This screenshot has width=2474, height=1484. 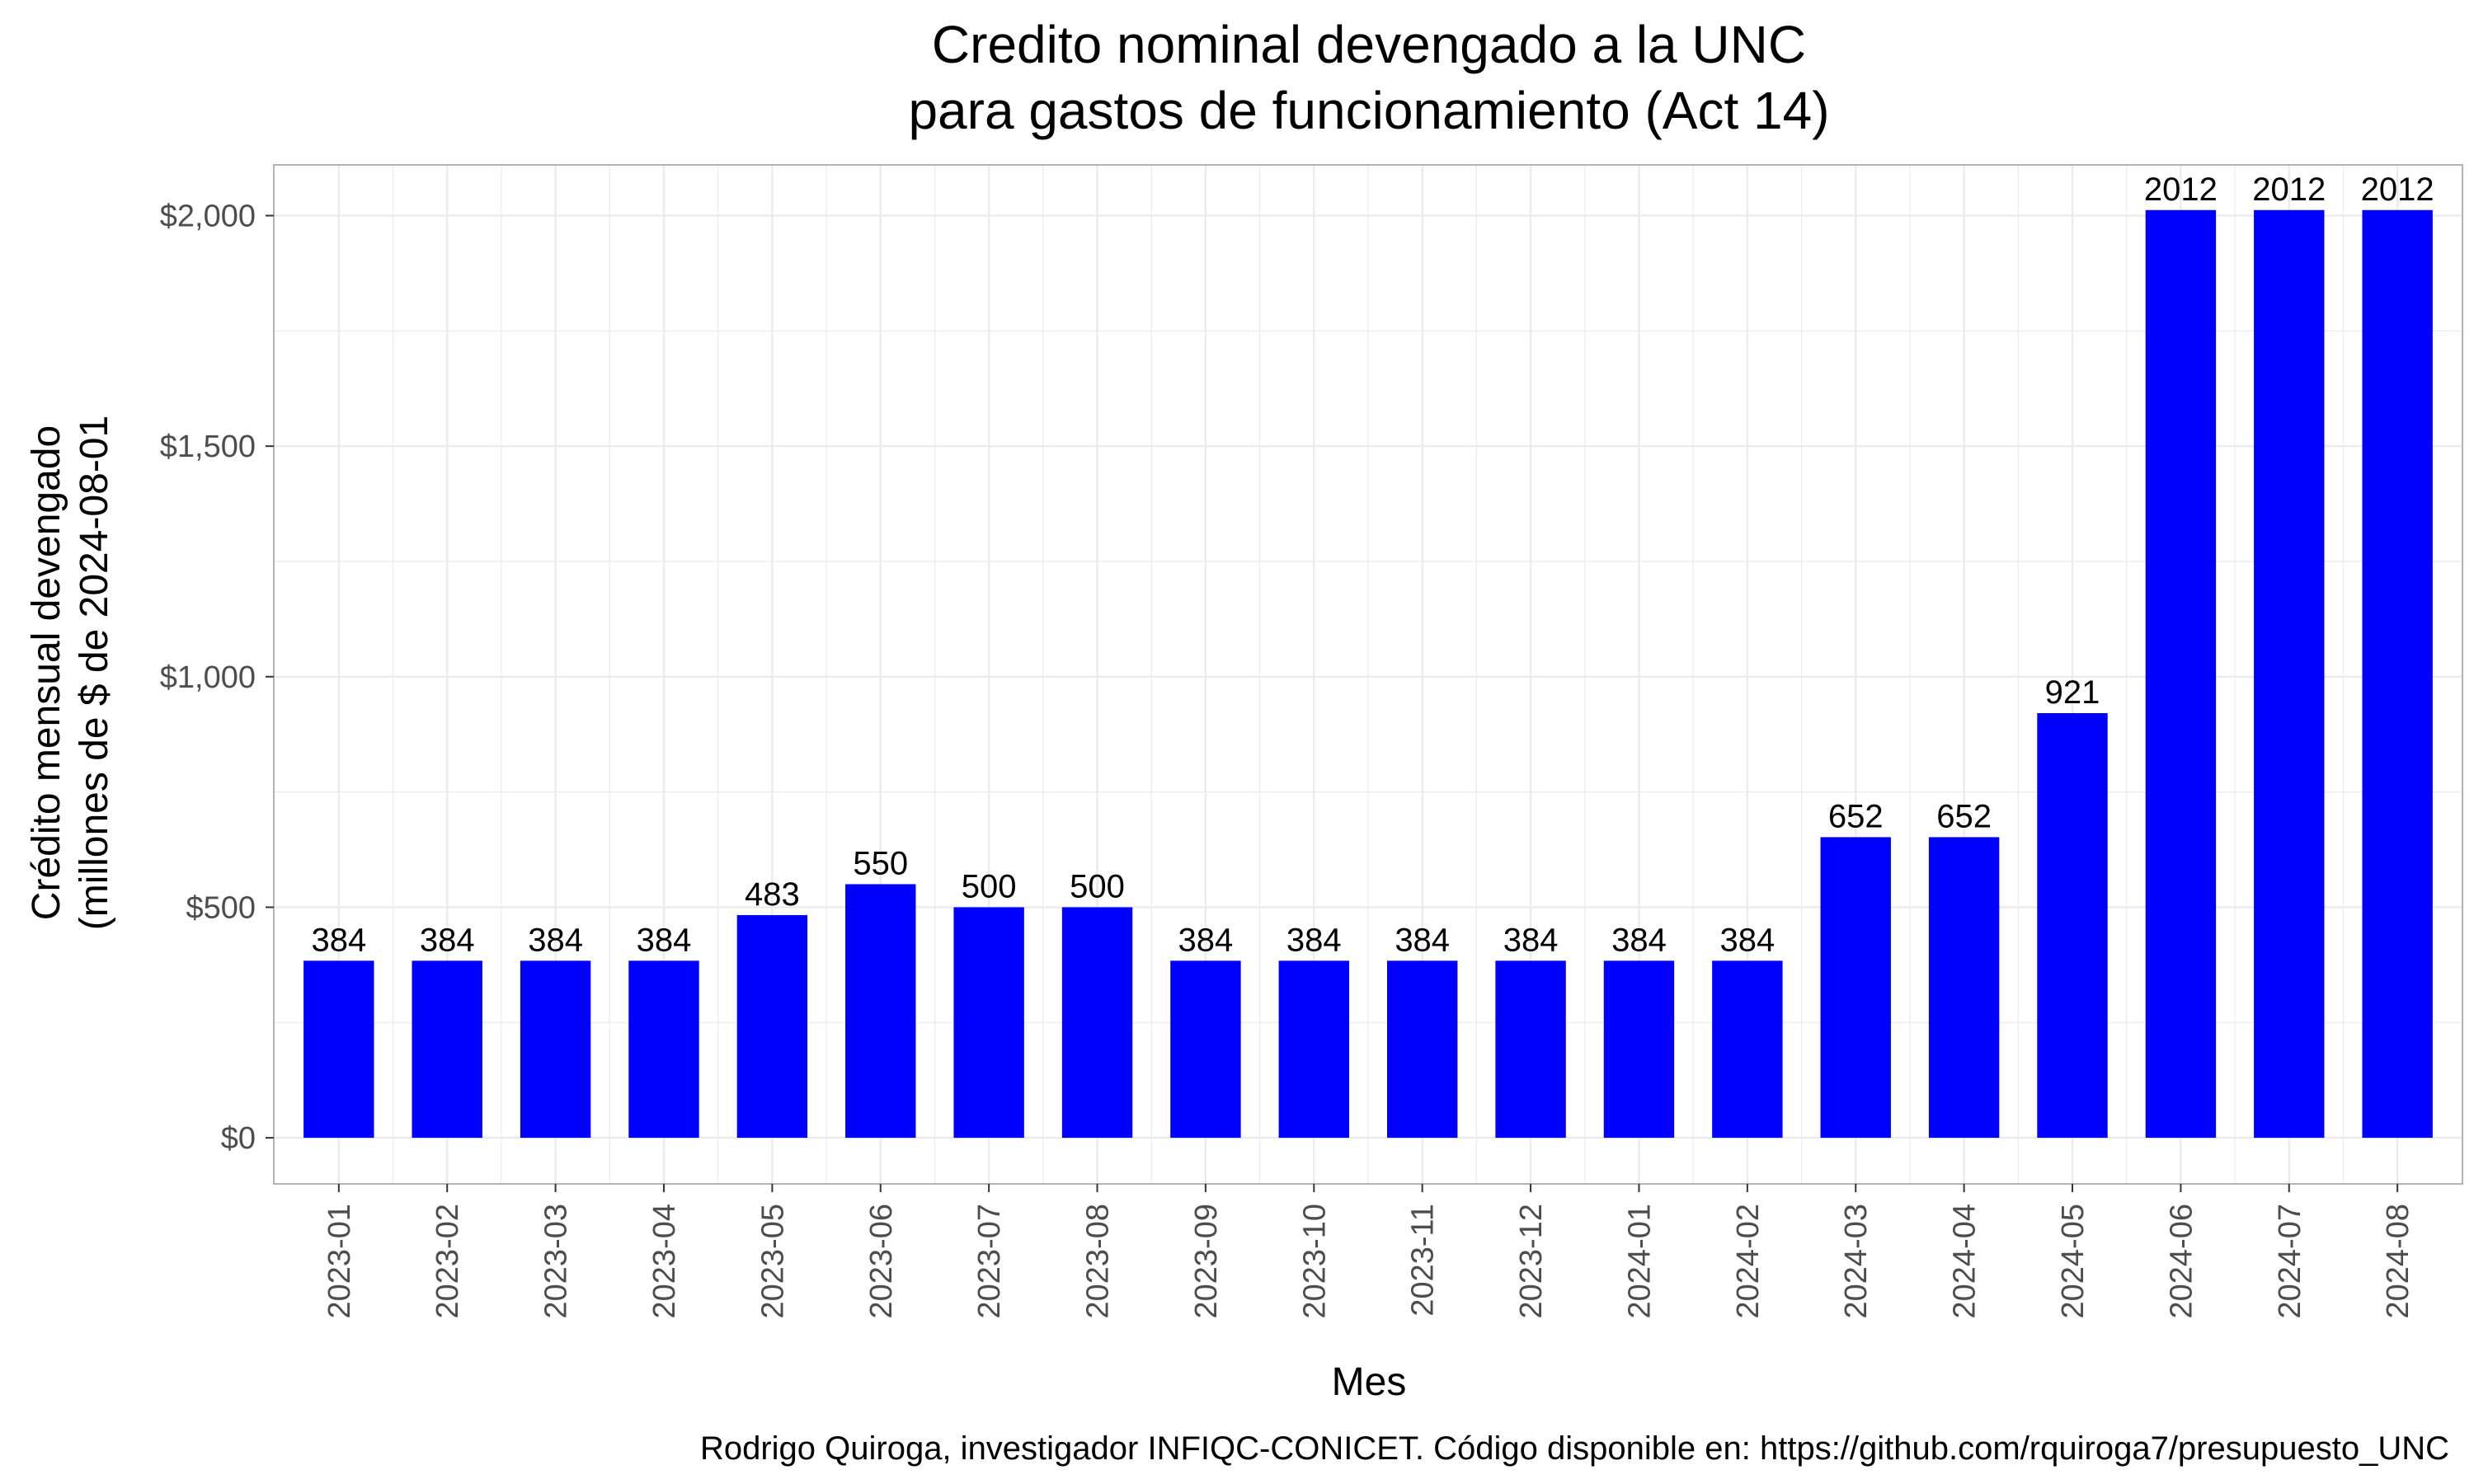 I want to click on x-tick-label: 2023-05, so click(x=772, y=1261).